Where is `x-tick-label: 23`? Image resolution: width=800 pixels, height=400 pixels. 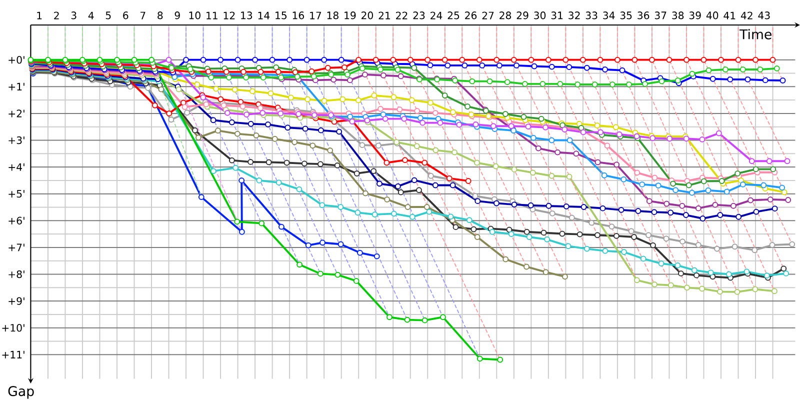 x-tick-label: 23 is located at coordinates (419, 16).